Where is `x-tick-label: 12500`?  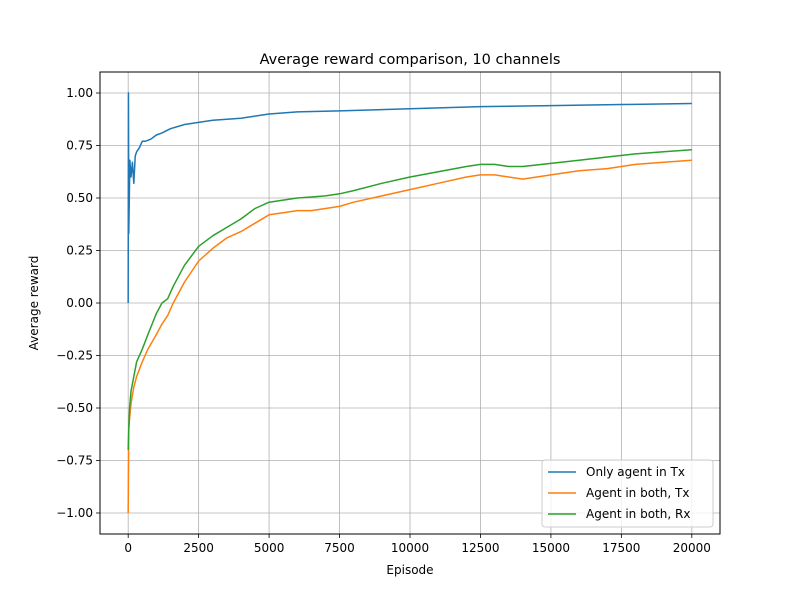 x-tick-label: 12500 is located at coordinates (480, 548).